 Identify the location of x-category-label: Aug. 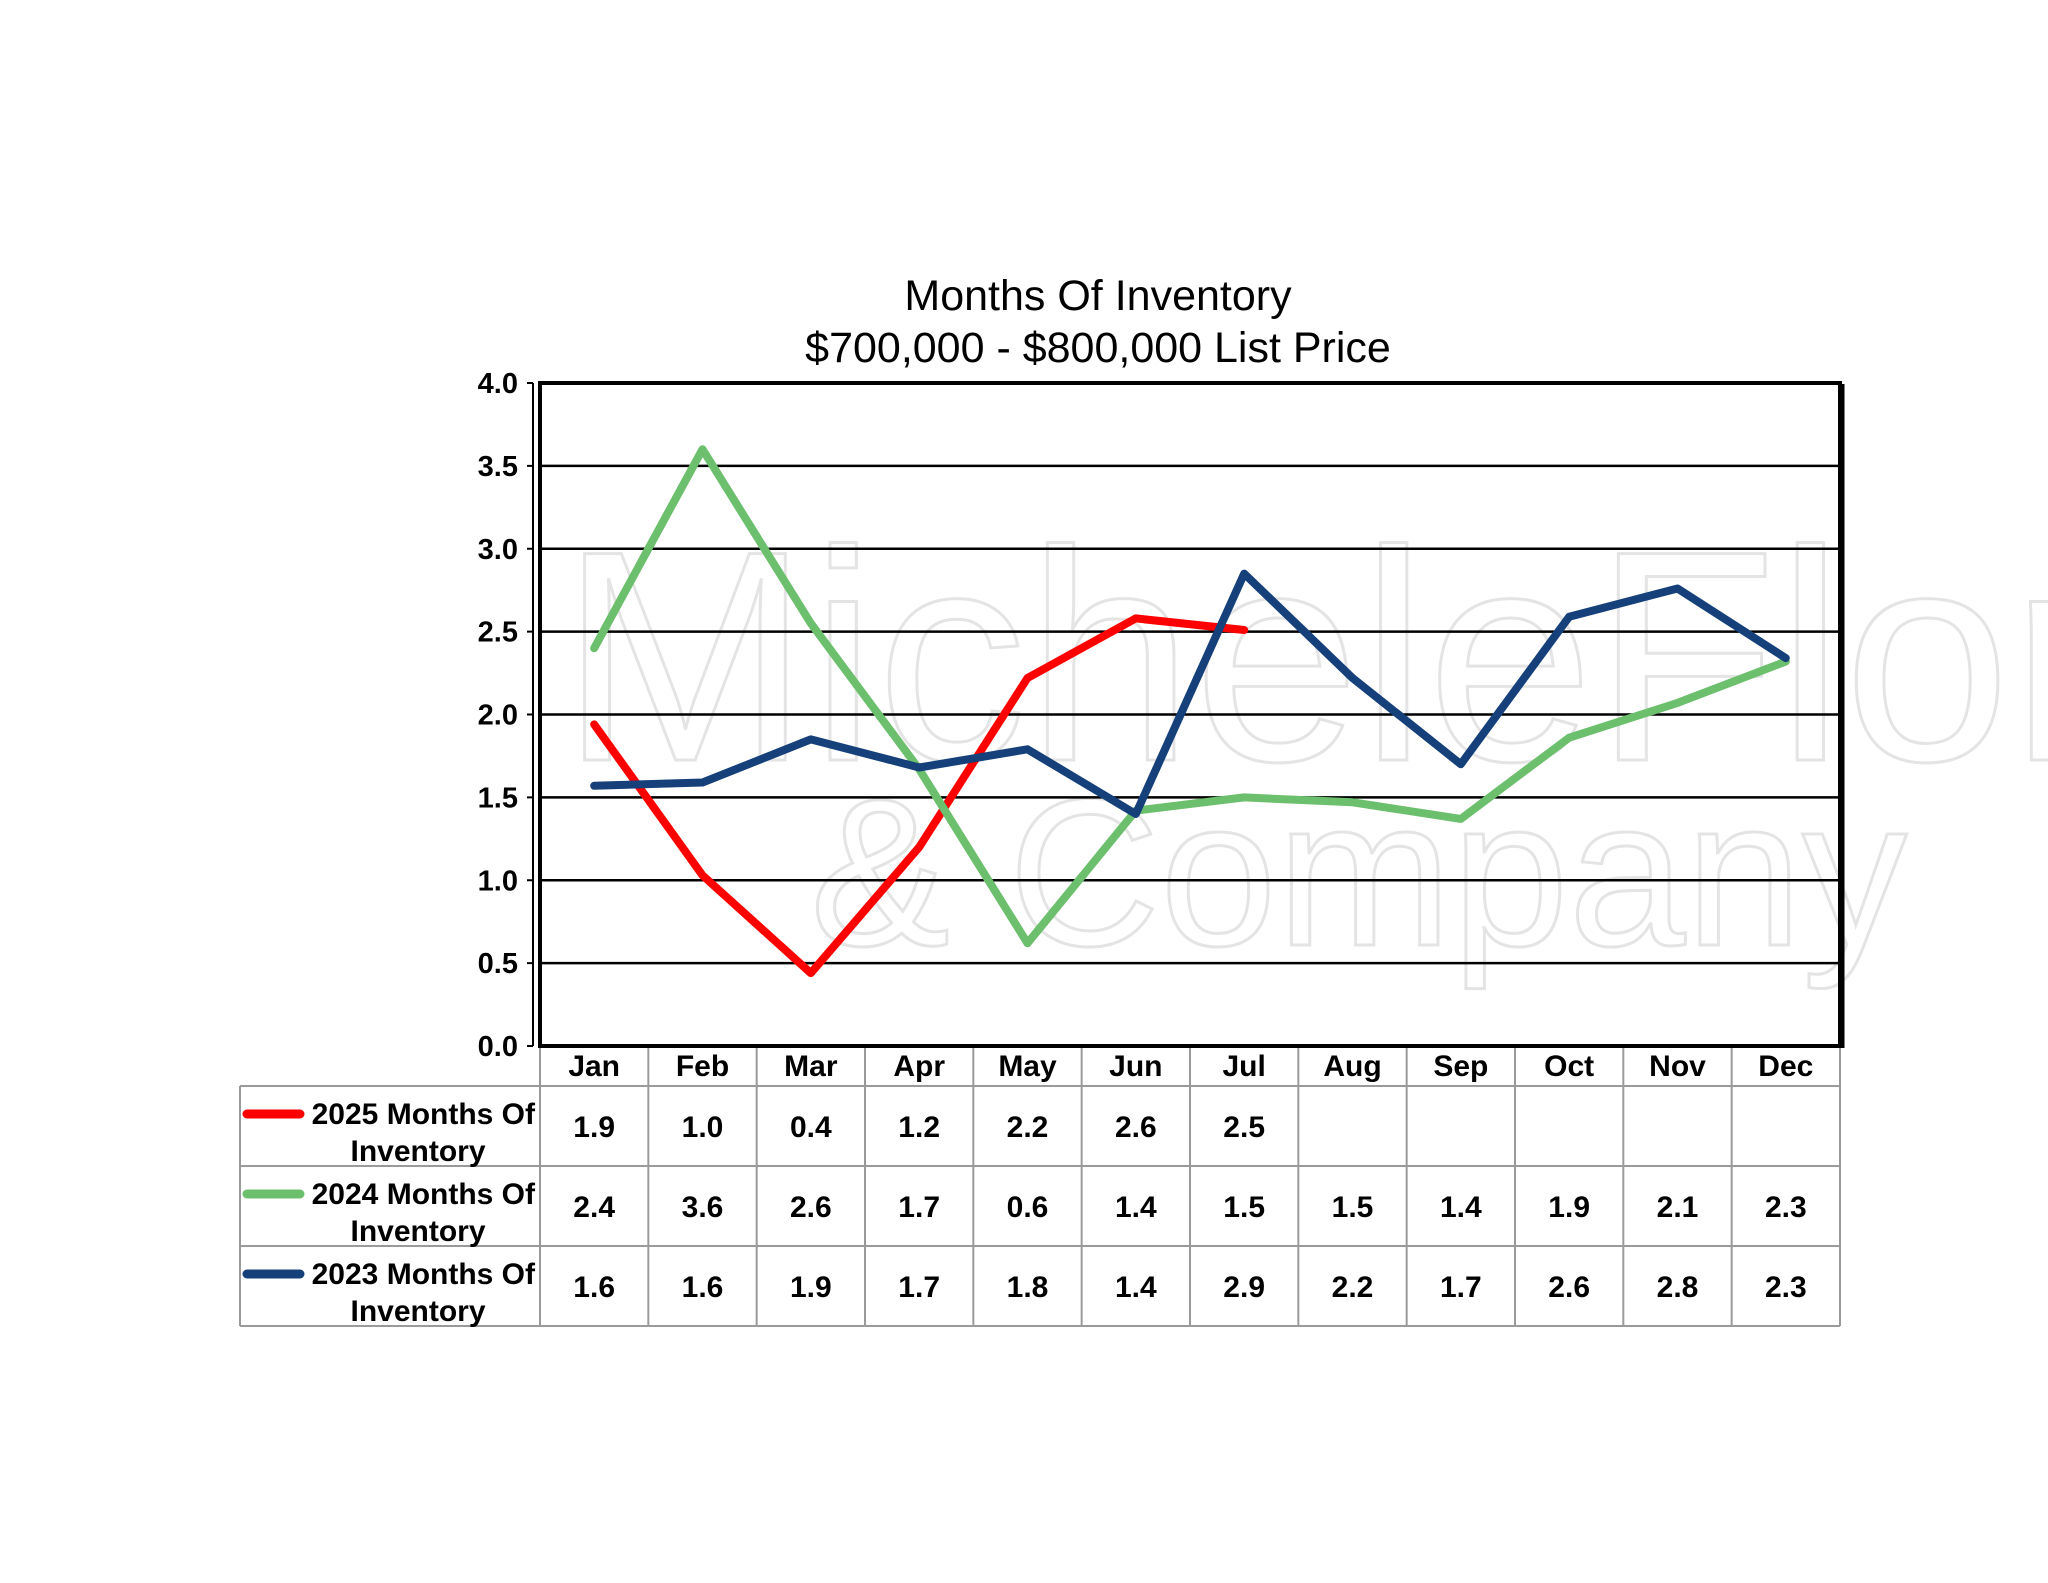
(1352, 1066).